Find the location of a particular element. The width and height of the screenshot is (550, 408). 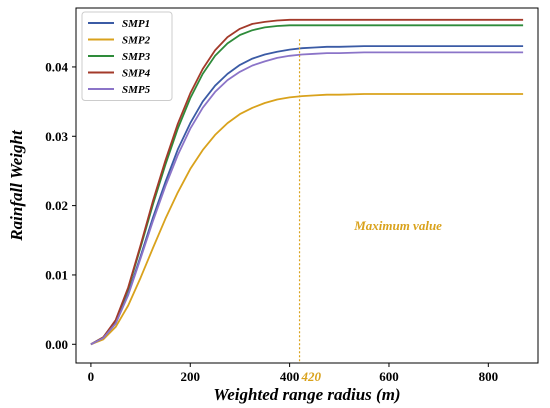

y-tick-label: 0.00 is located at coordinates (56, 344).